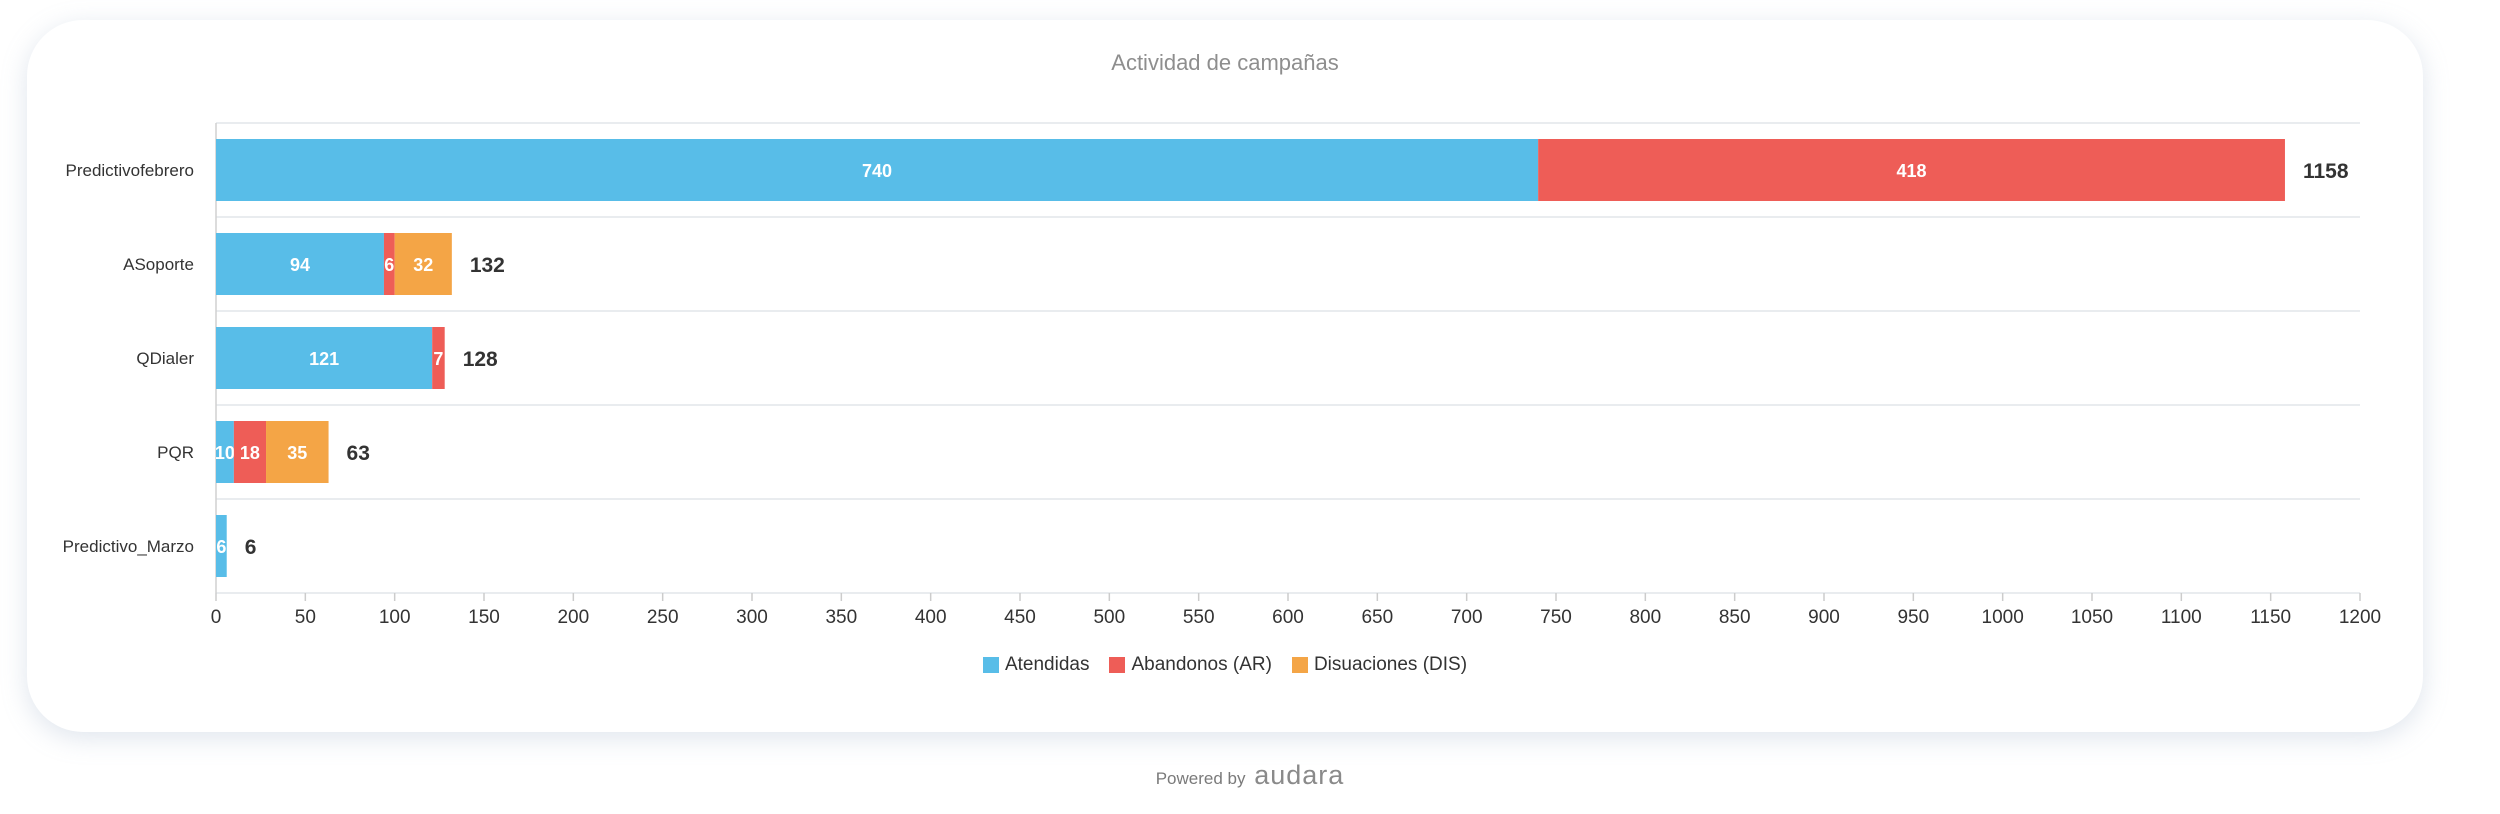 Image resolution: width=2500 pixels, height=814 pixels. I want to click on x-tick-label: 250, so click(663, 617).